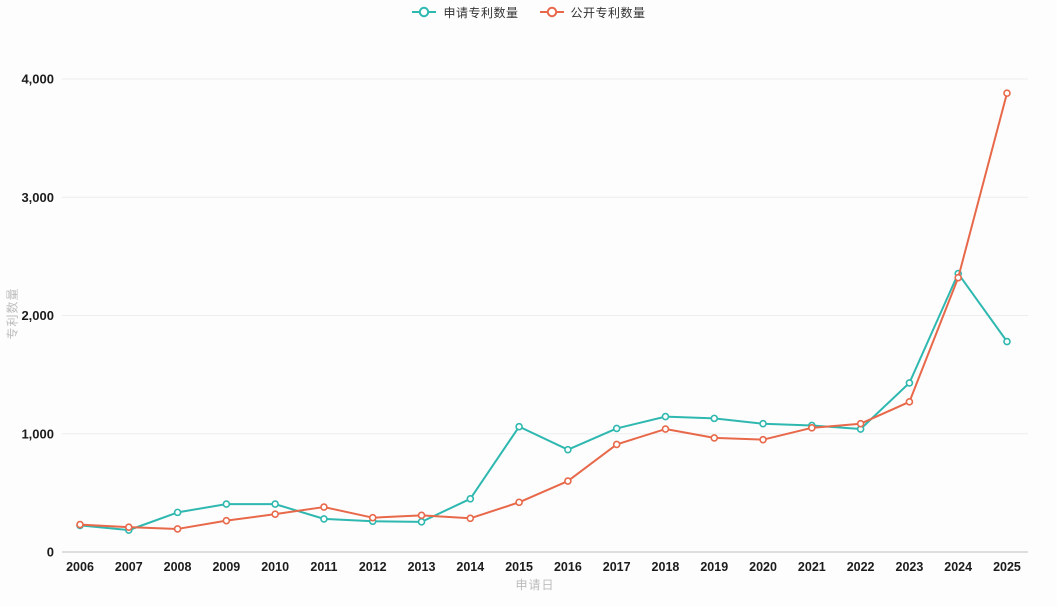  What do you see at coordinates (528, 12) in the screenshot?
I see `legend: 申请专利数量 公开专利数量` at bounding box center [528, 12].